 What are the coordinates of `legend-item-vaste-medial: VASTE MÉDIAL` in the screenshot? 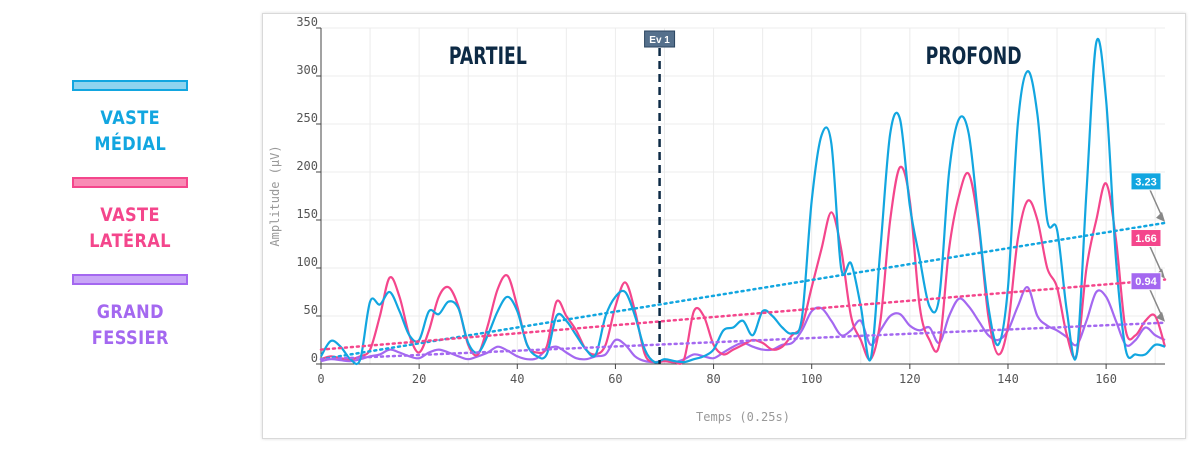 It's located at (130, 118).